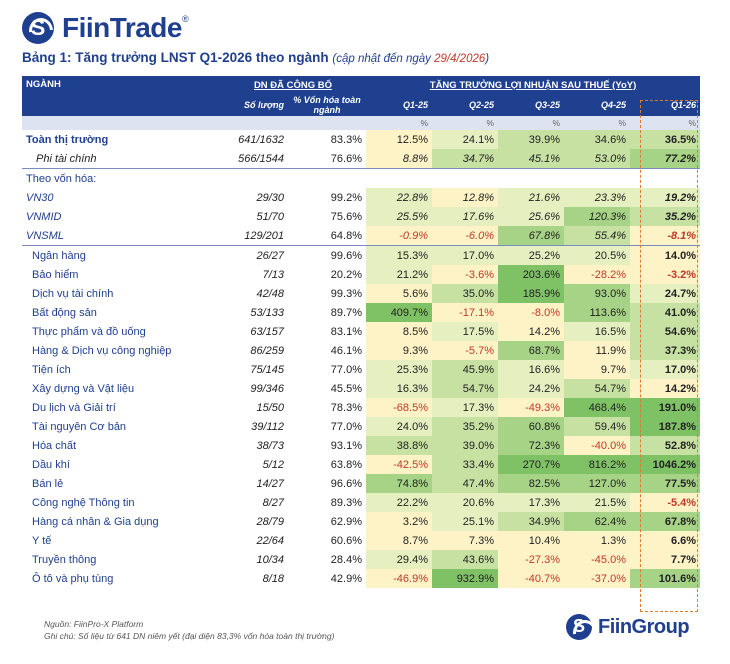 The width and height of the screenshot is (730, 664). What do you see at coordinates (531, 483) in the screenshot?
I see `growth-cell-q3: 82.5%` at bounding box center [531, 483].